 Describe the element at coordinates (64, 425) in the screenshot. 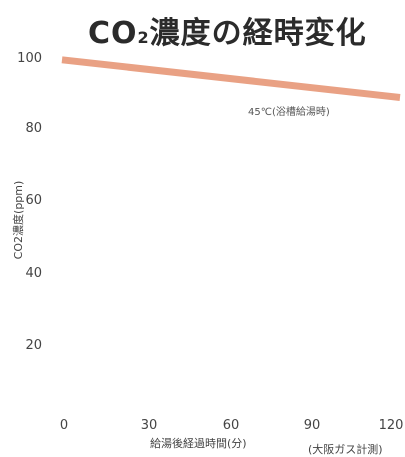

I see `x-tick-label: 0` at that location.